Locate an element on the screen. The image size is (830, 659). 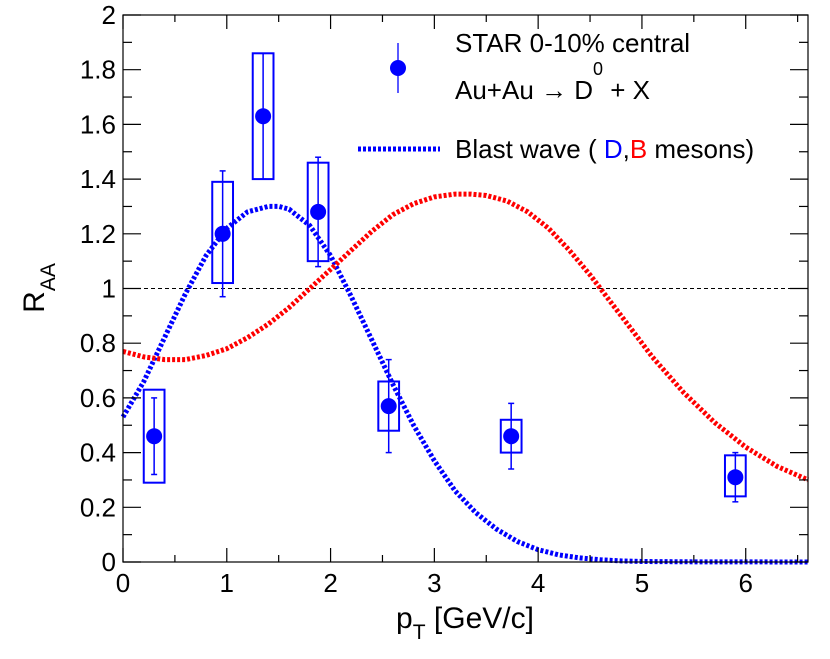
x-tick-label: 3 is located at coordinates (434, 583).